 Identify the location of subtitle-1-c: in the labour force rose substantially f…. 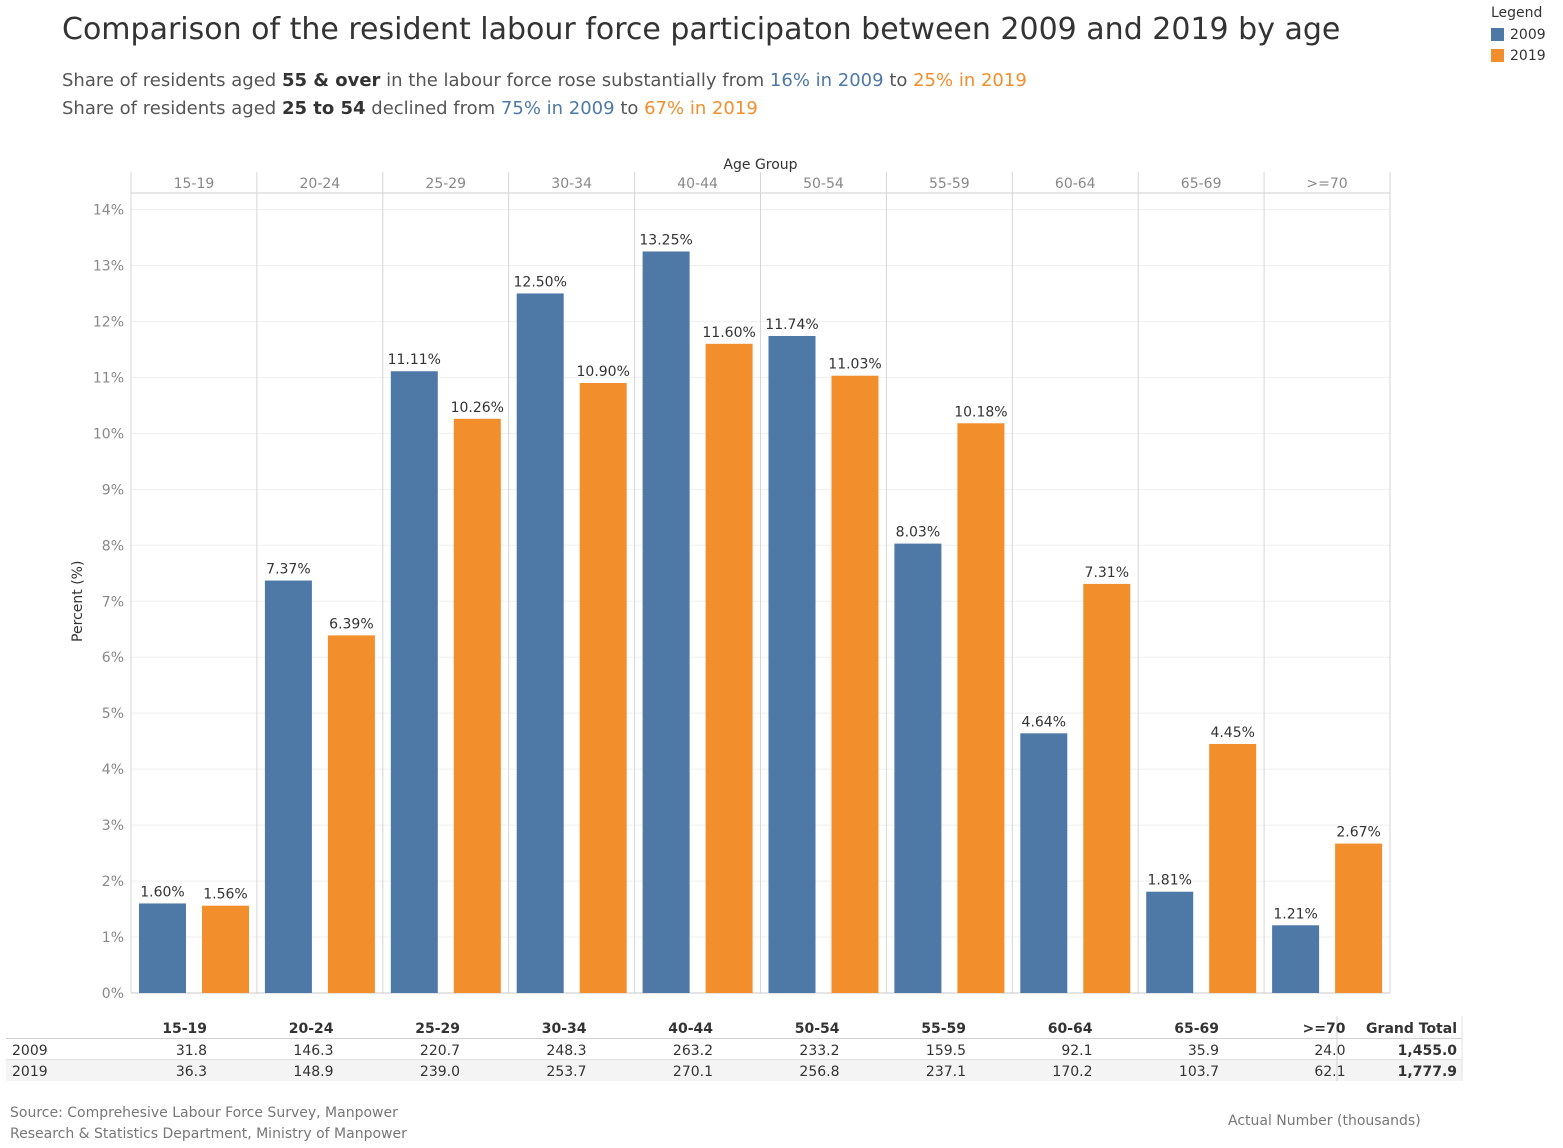
(575, 80).